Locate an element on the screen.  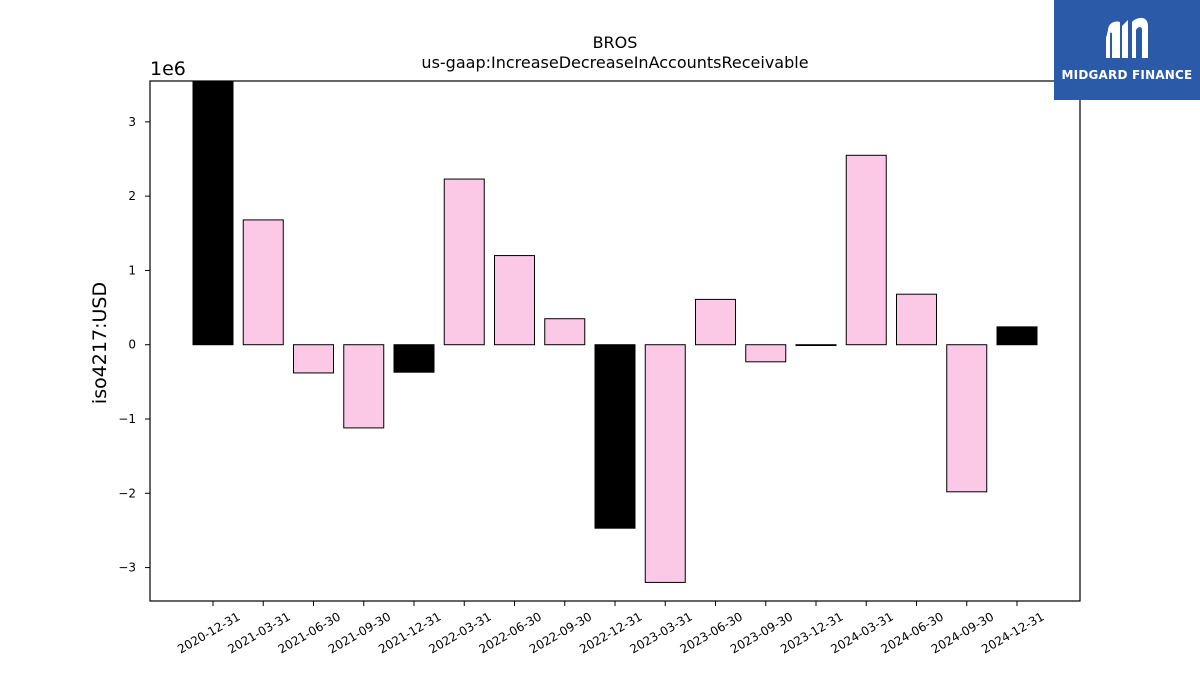
y-tick-label: 0 is located at coordinates (132, 345).